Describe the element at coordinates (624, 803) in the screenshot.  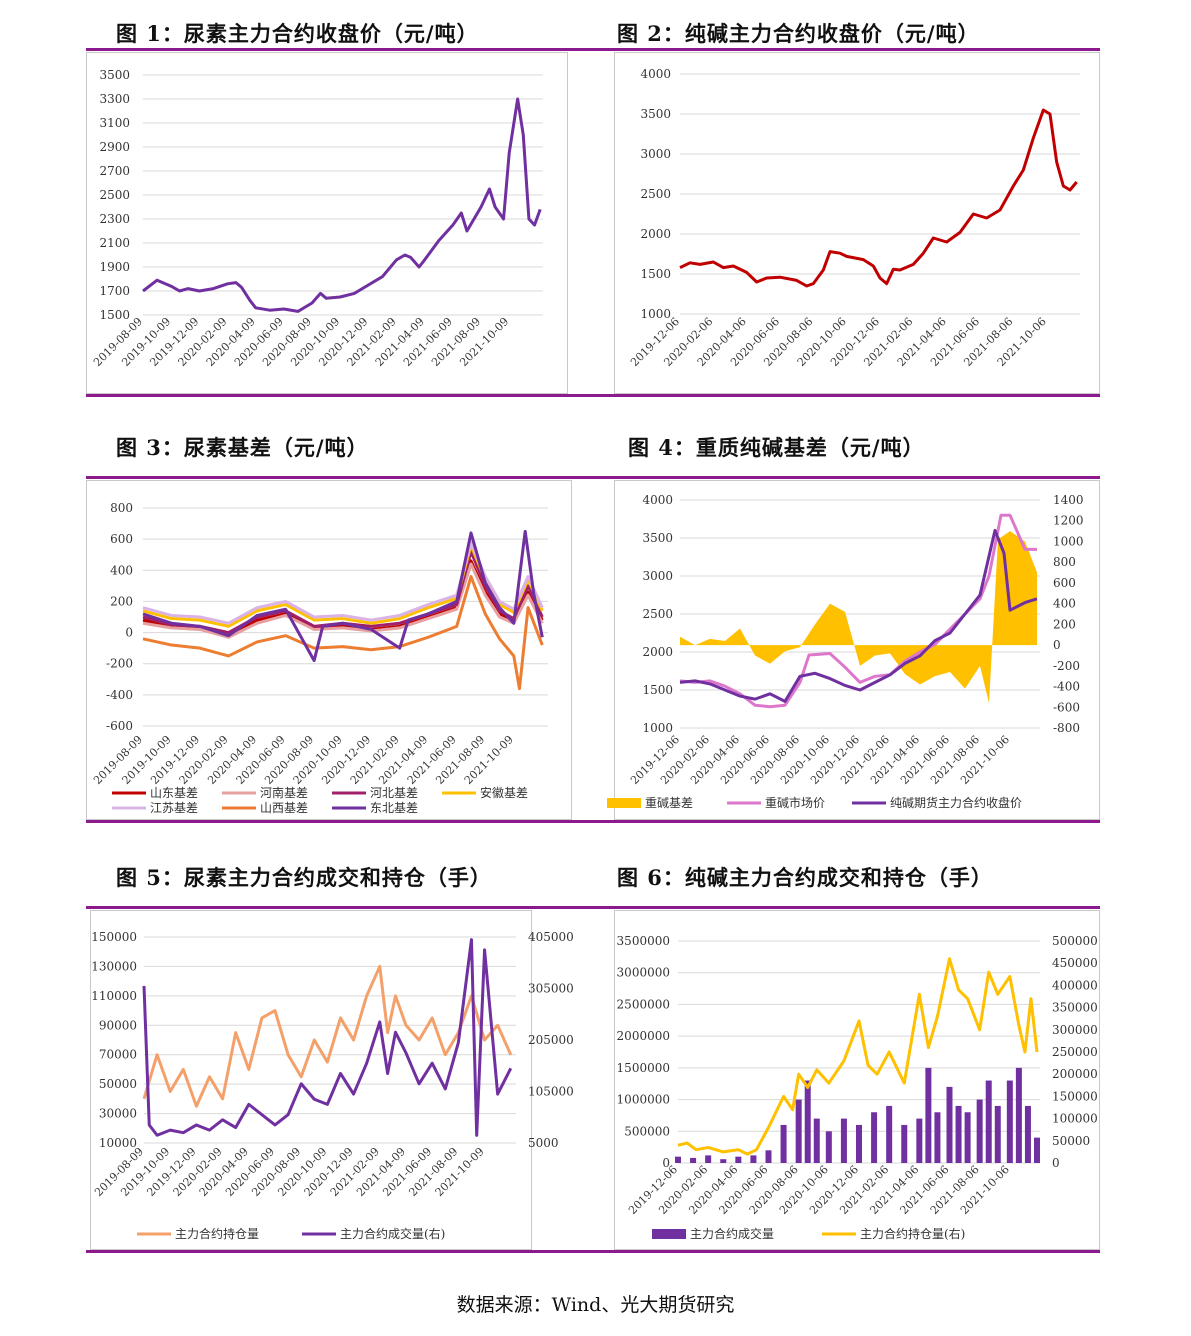
I see `legend-swatch` at that location.